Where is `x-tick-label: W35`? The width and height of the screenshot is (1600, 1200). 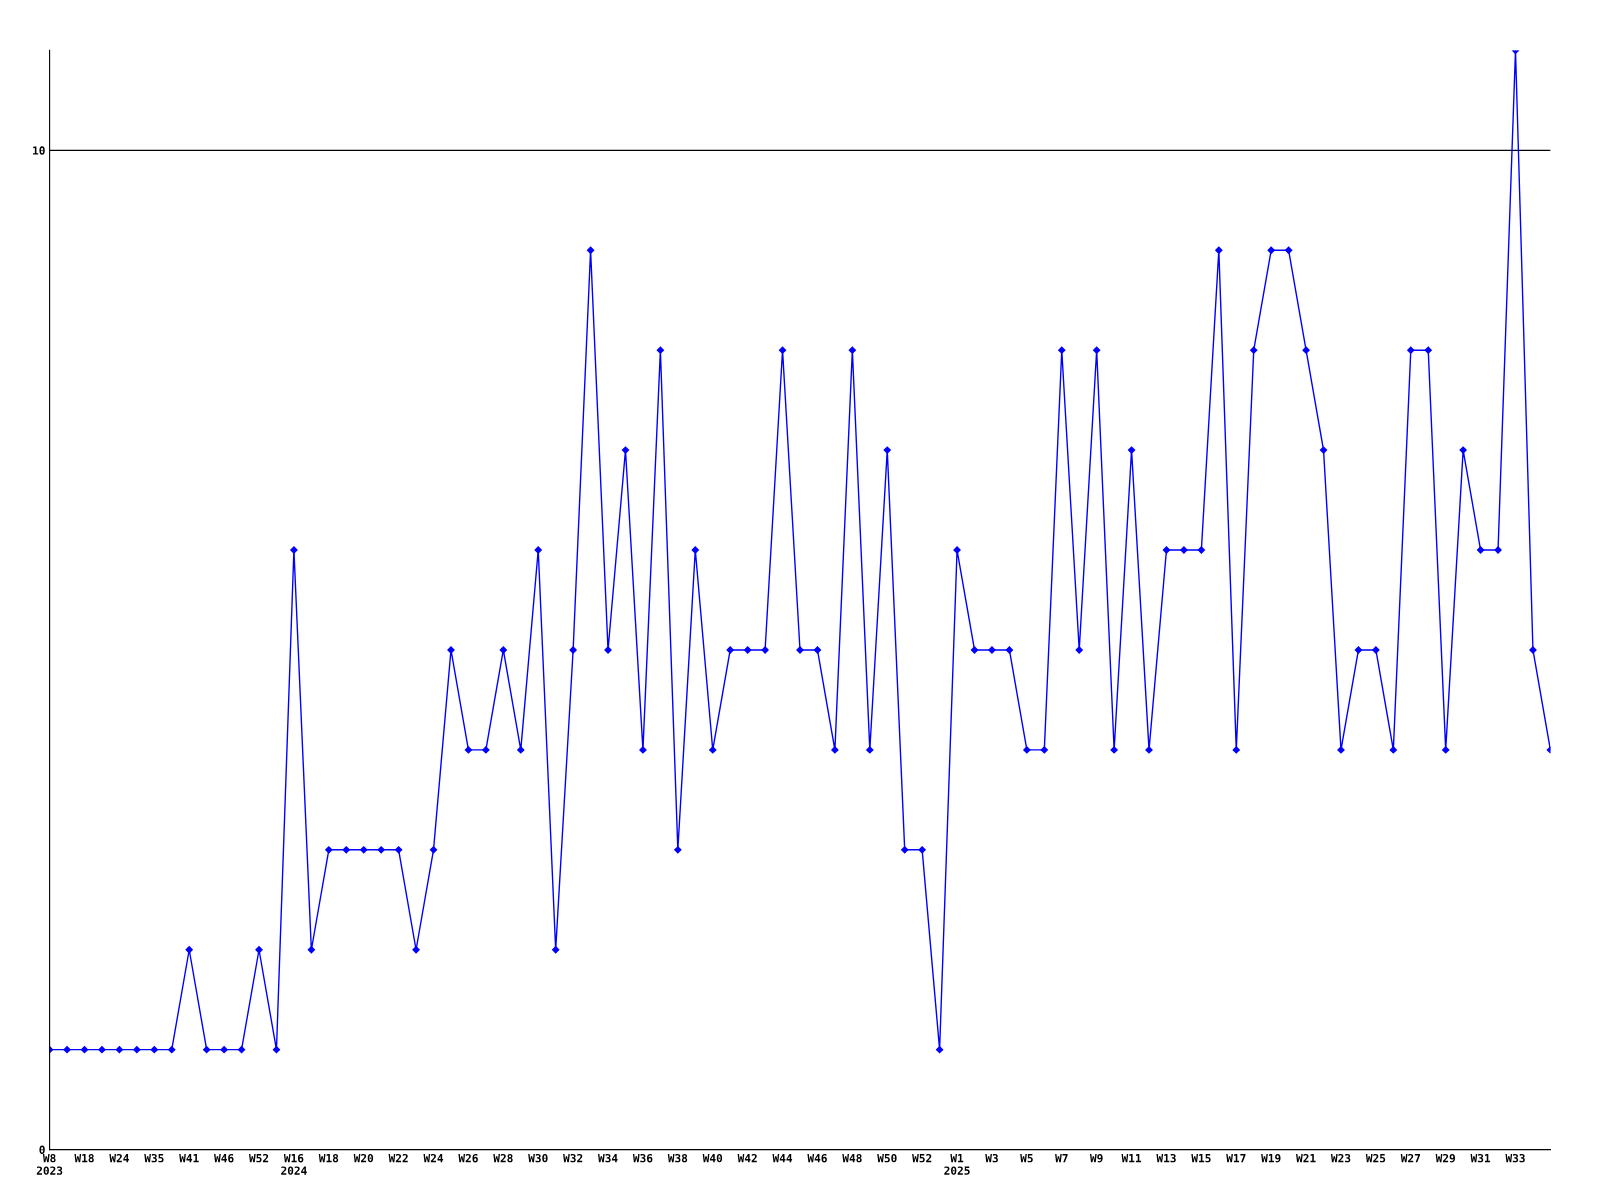 x-tick-label: W35 is located at coordinates (154, 1158).